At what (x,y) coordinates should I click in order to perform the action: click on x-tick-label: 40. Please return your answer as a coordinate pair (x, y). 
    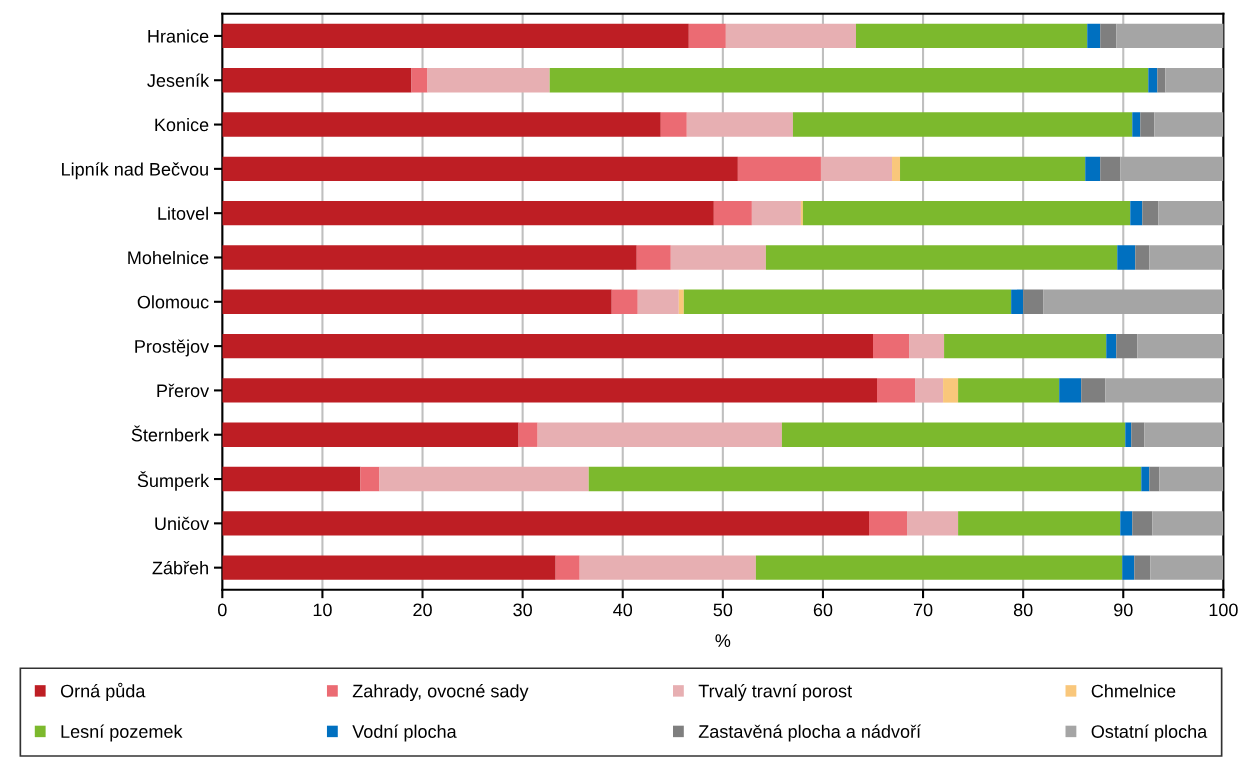
    Looking at the image, I should click on (623, 610).